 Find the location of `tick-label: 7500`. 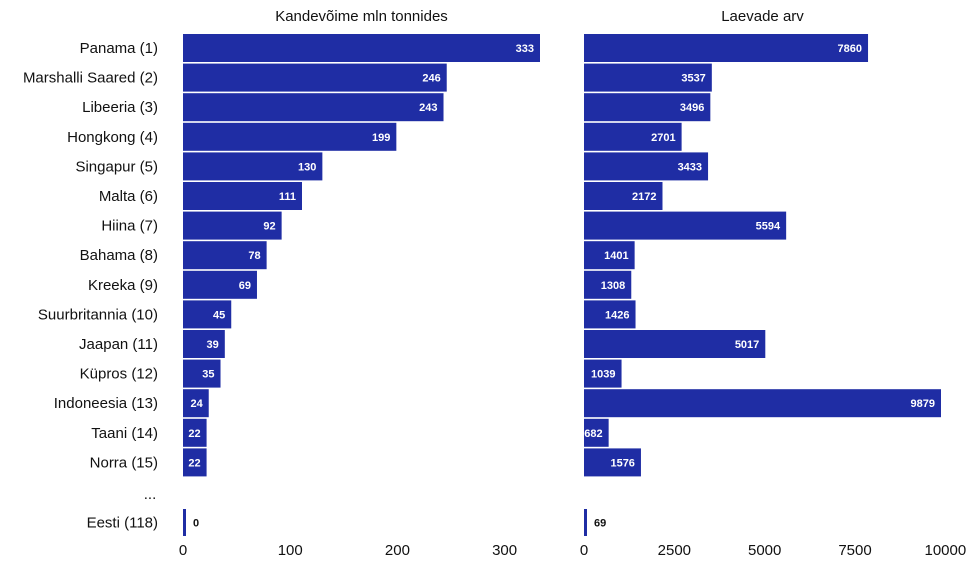

tick-label: 7500 is located at coordinates (854, 550).